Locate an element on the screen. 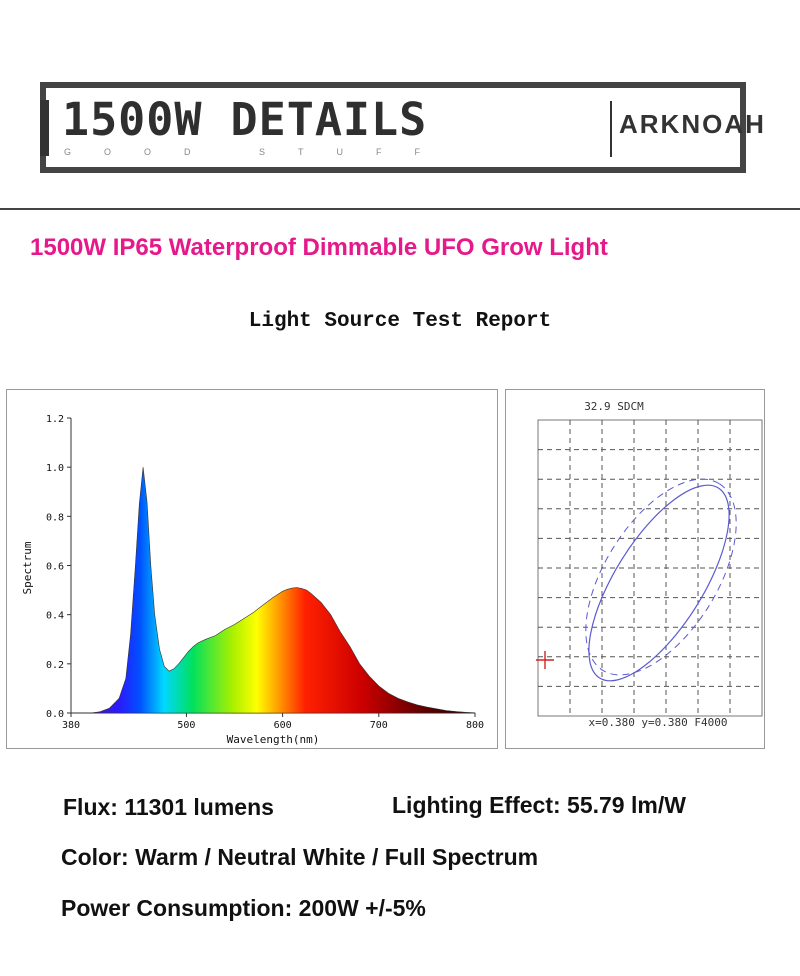  spectrum-x-tick-label: 600 is located at coordinates (283, 725).